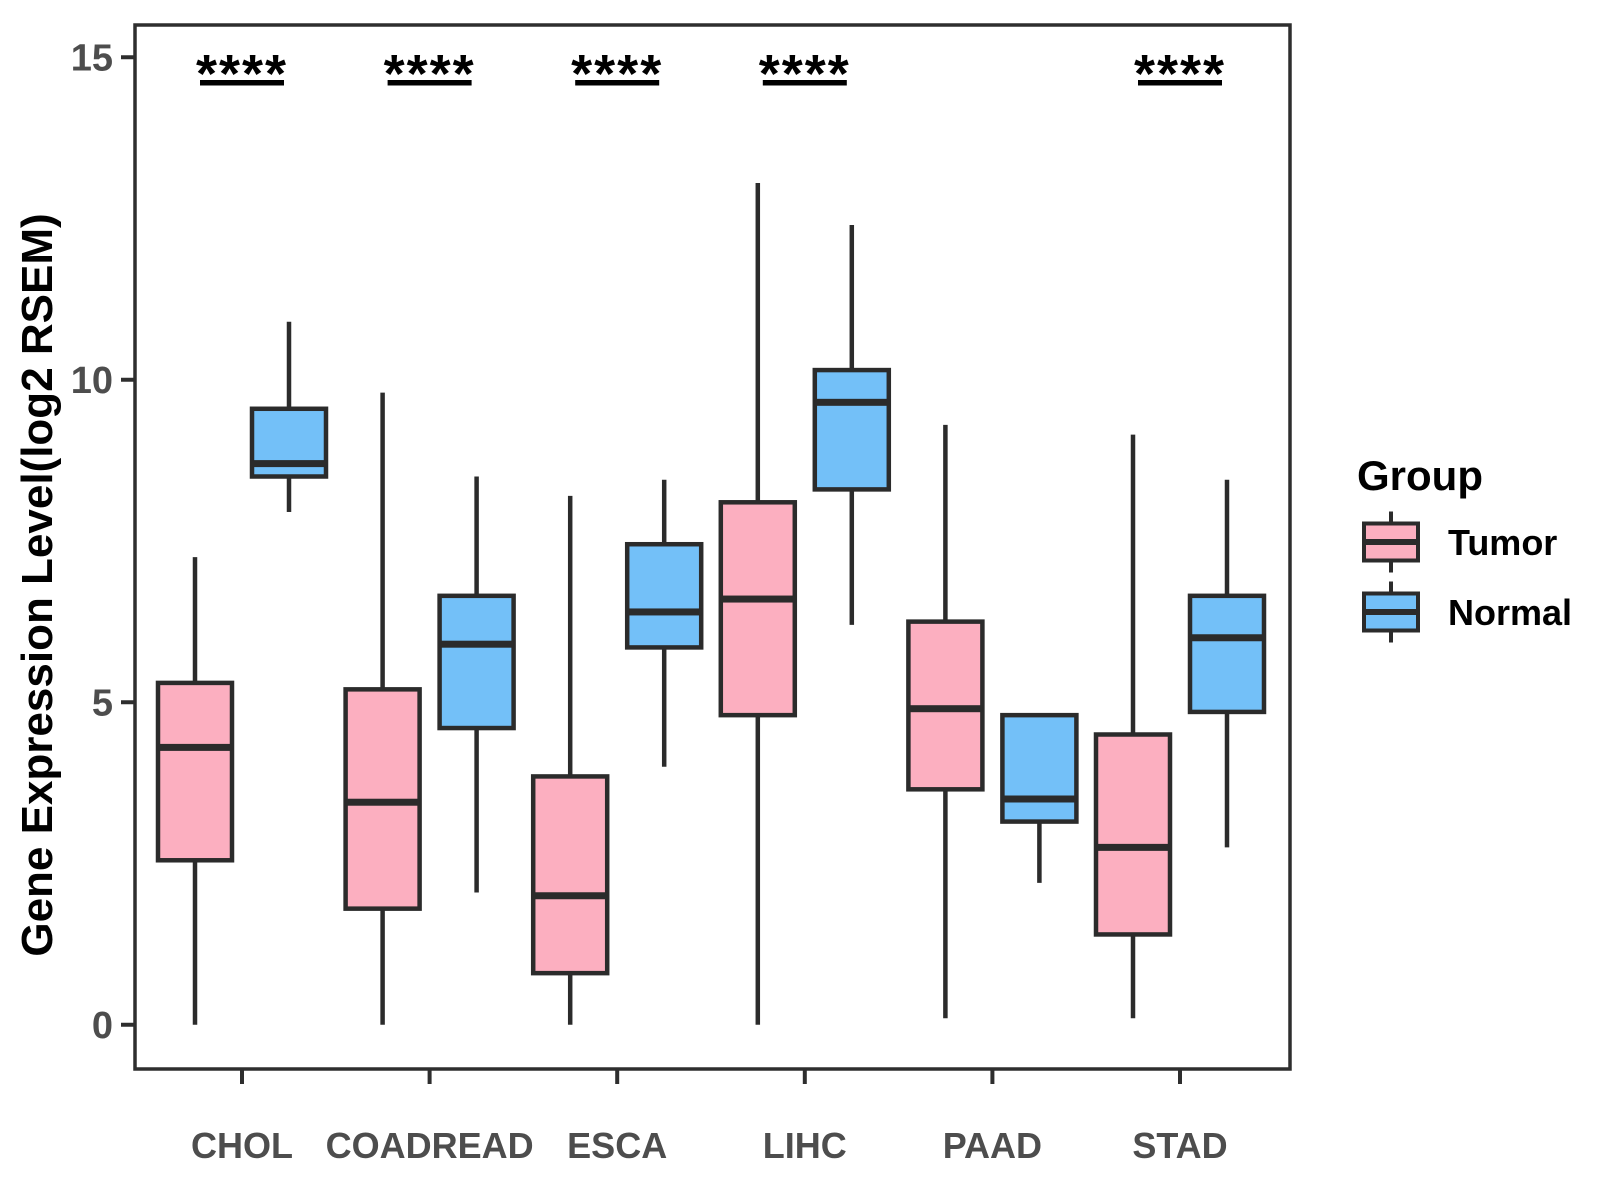  I want to click on box-tumor-COADREAD, so click(382, 708).